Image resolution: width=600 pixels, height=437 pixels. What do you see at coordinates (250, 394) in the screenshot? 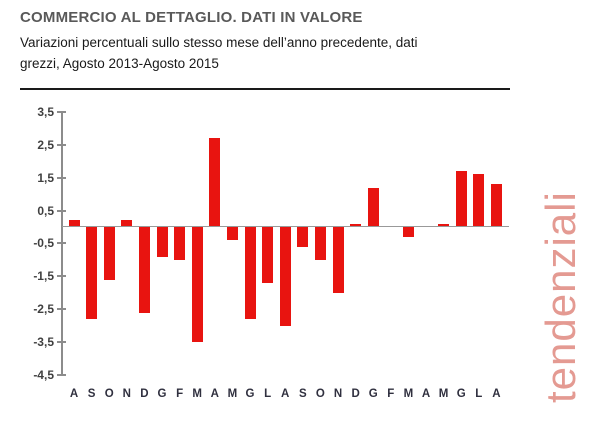
I see `x-axis-label-11: G` at bounding box center [250, 394].